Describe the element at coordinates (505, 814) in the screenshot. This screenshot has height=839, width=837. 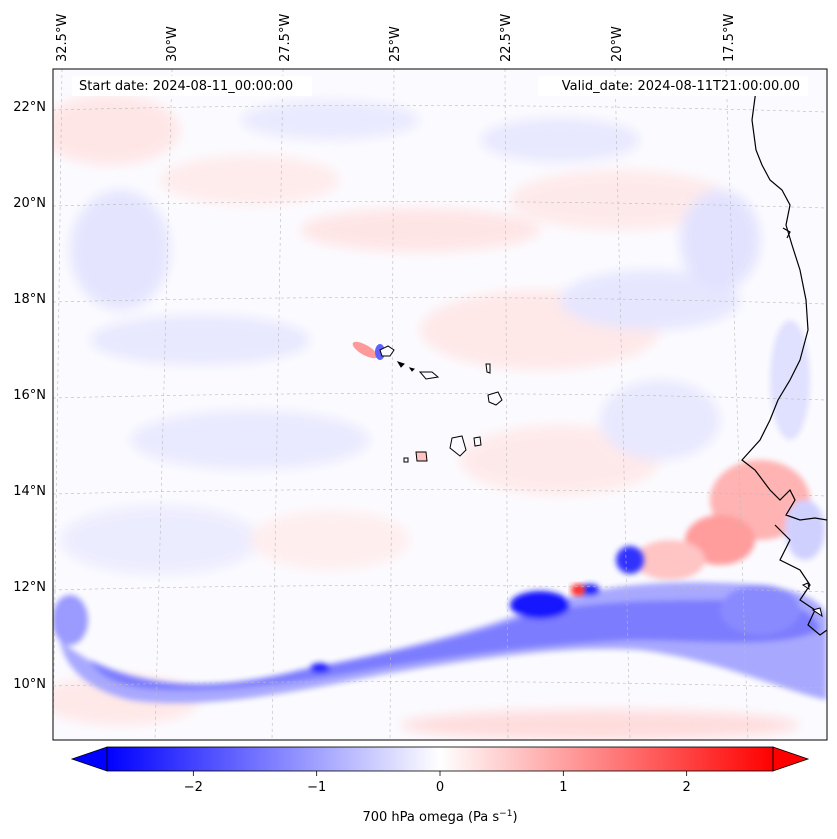
I see `colorbar-label-exponent: −1` at that location.